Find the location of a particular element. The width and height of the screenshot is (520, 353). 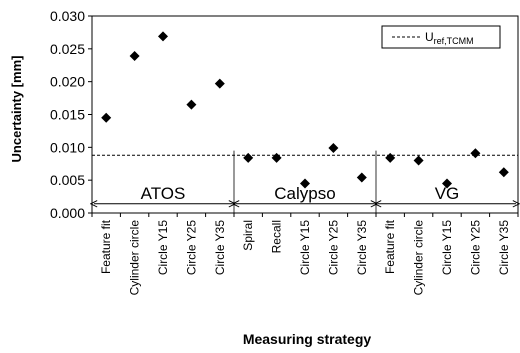

x-tick-label: Recall is located at coordinates (277, 236).